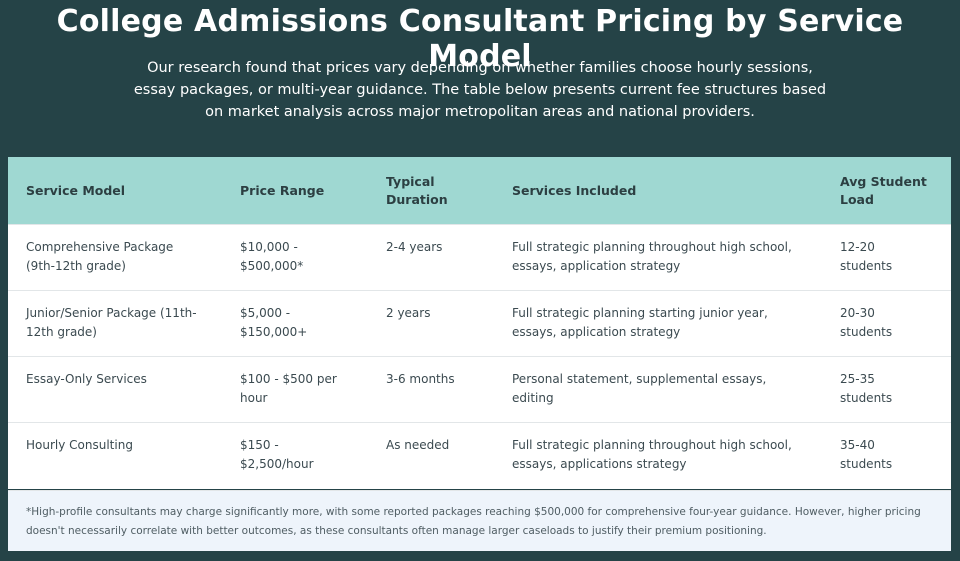  I want to click on table-cell: Comprehensive Package (9th-12th grade), so click(115, 257).